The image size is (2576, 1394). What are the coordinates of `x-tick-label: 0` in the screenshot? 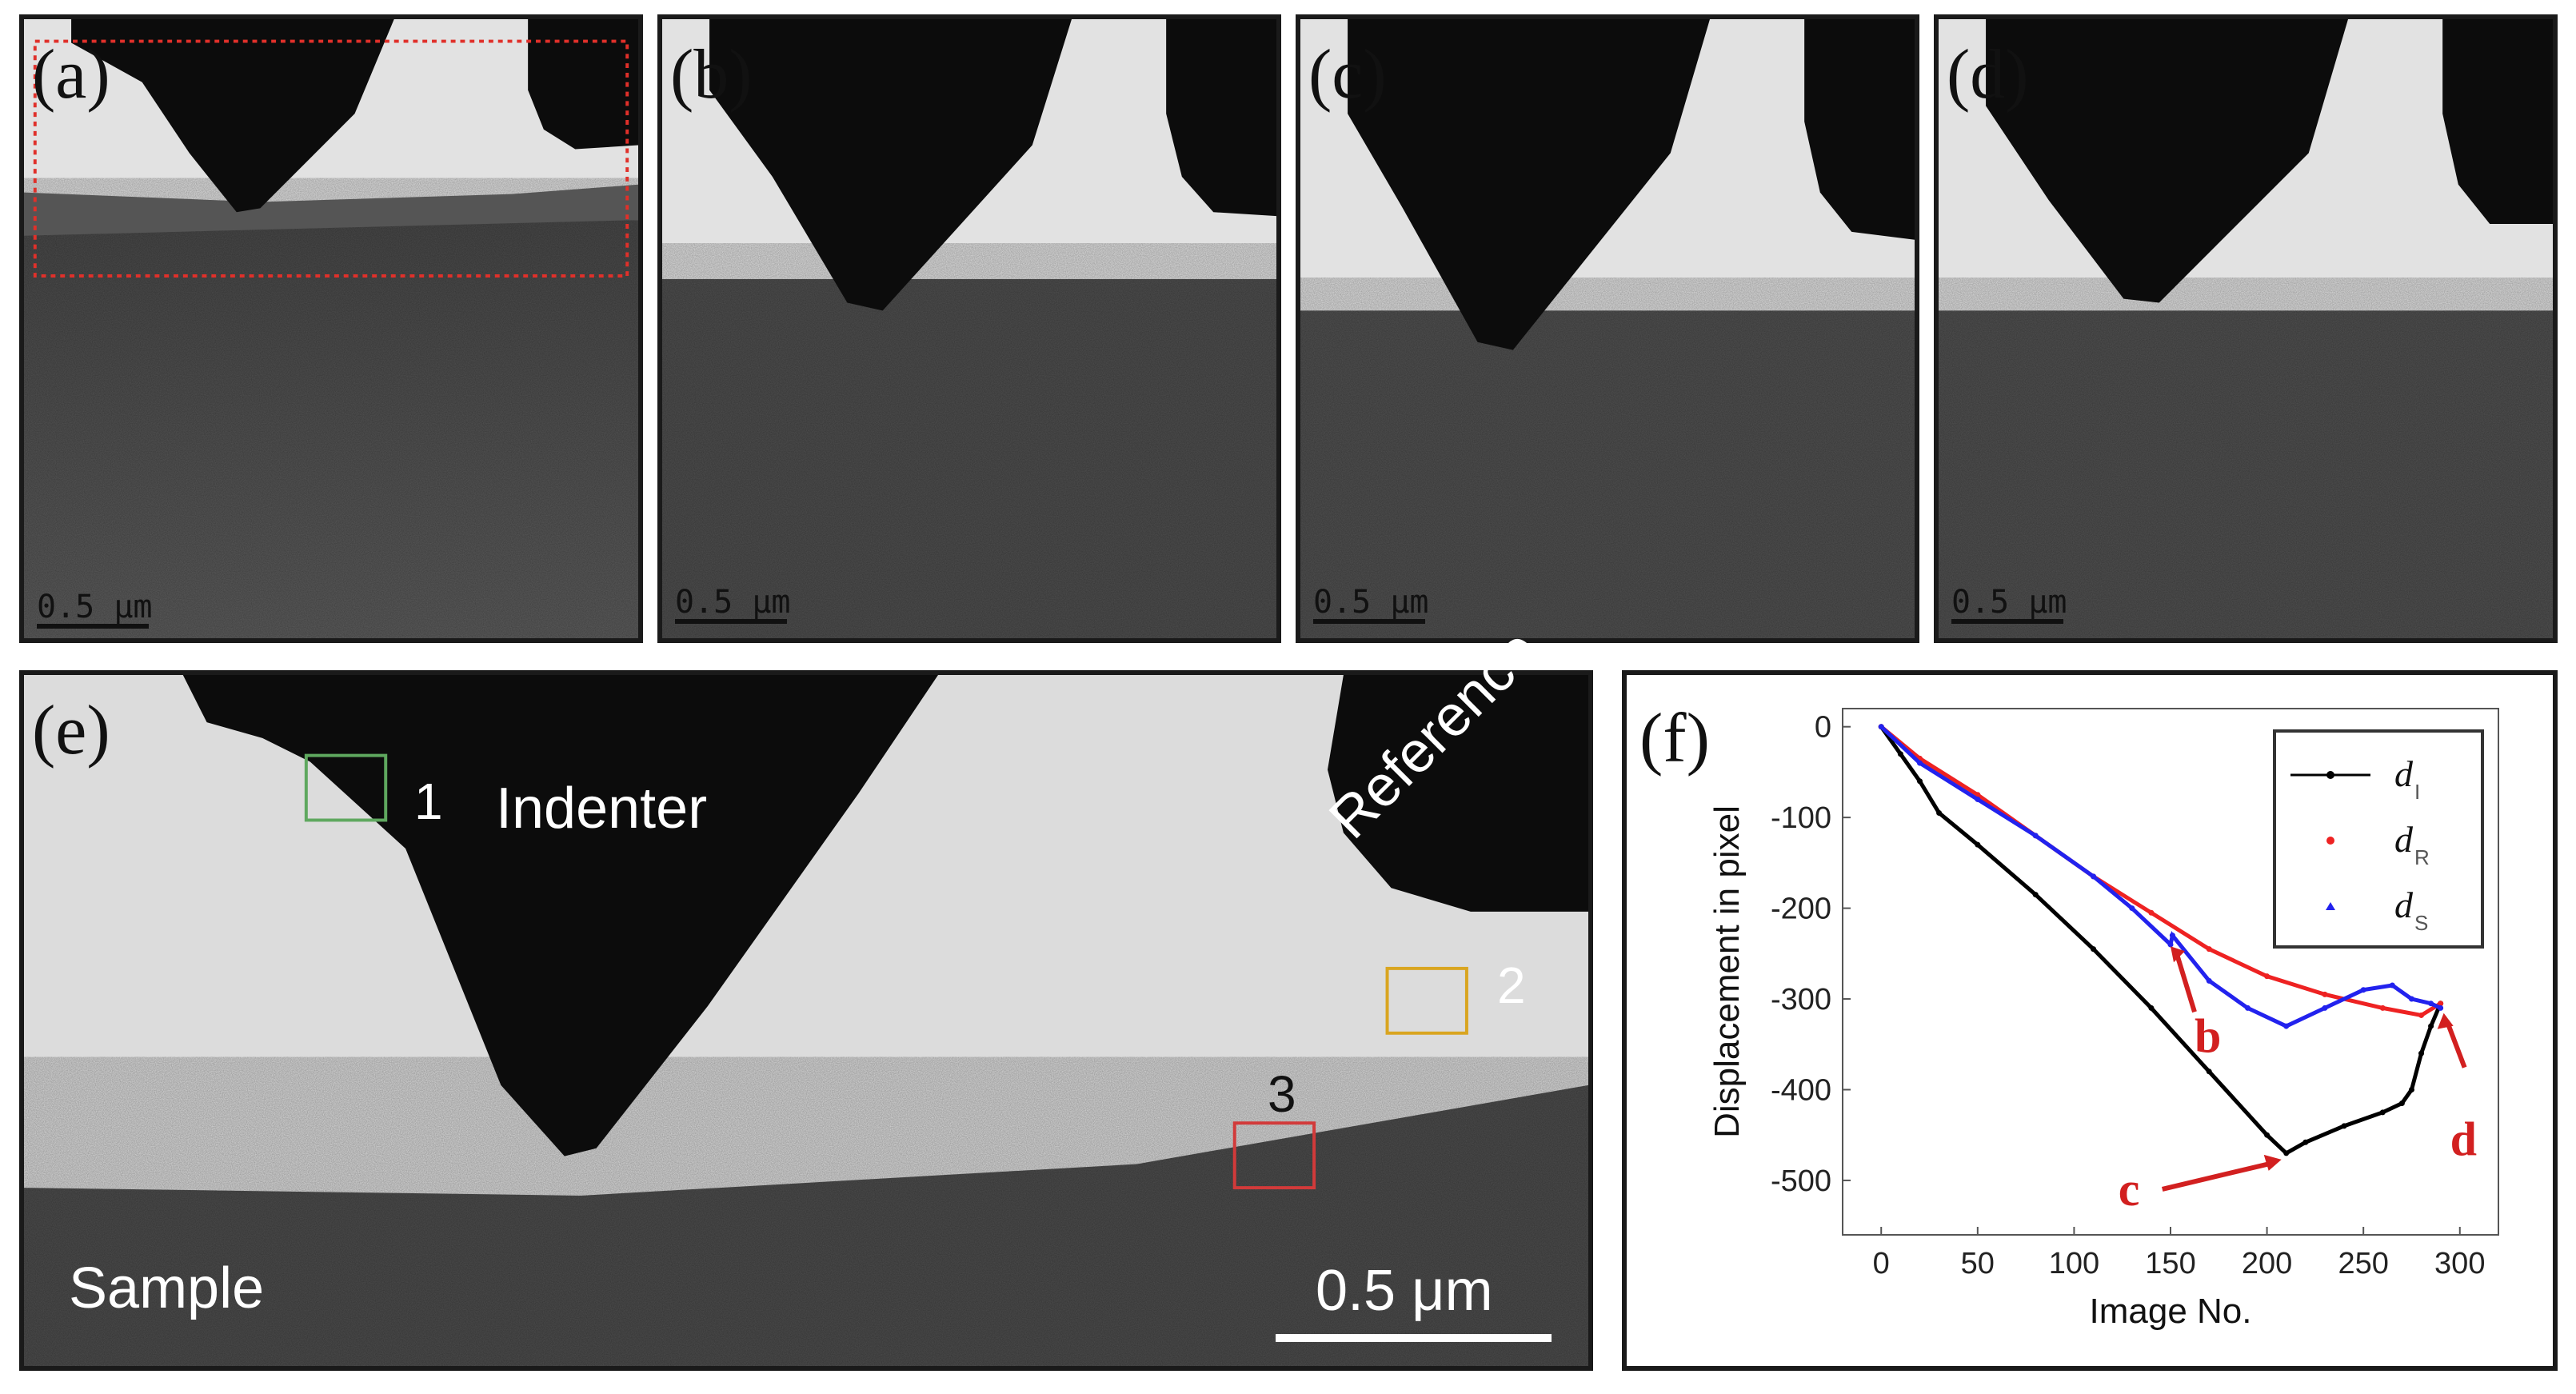 It's located at (1881, 1263).